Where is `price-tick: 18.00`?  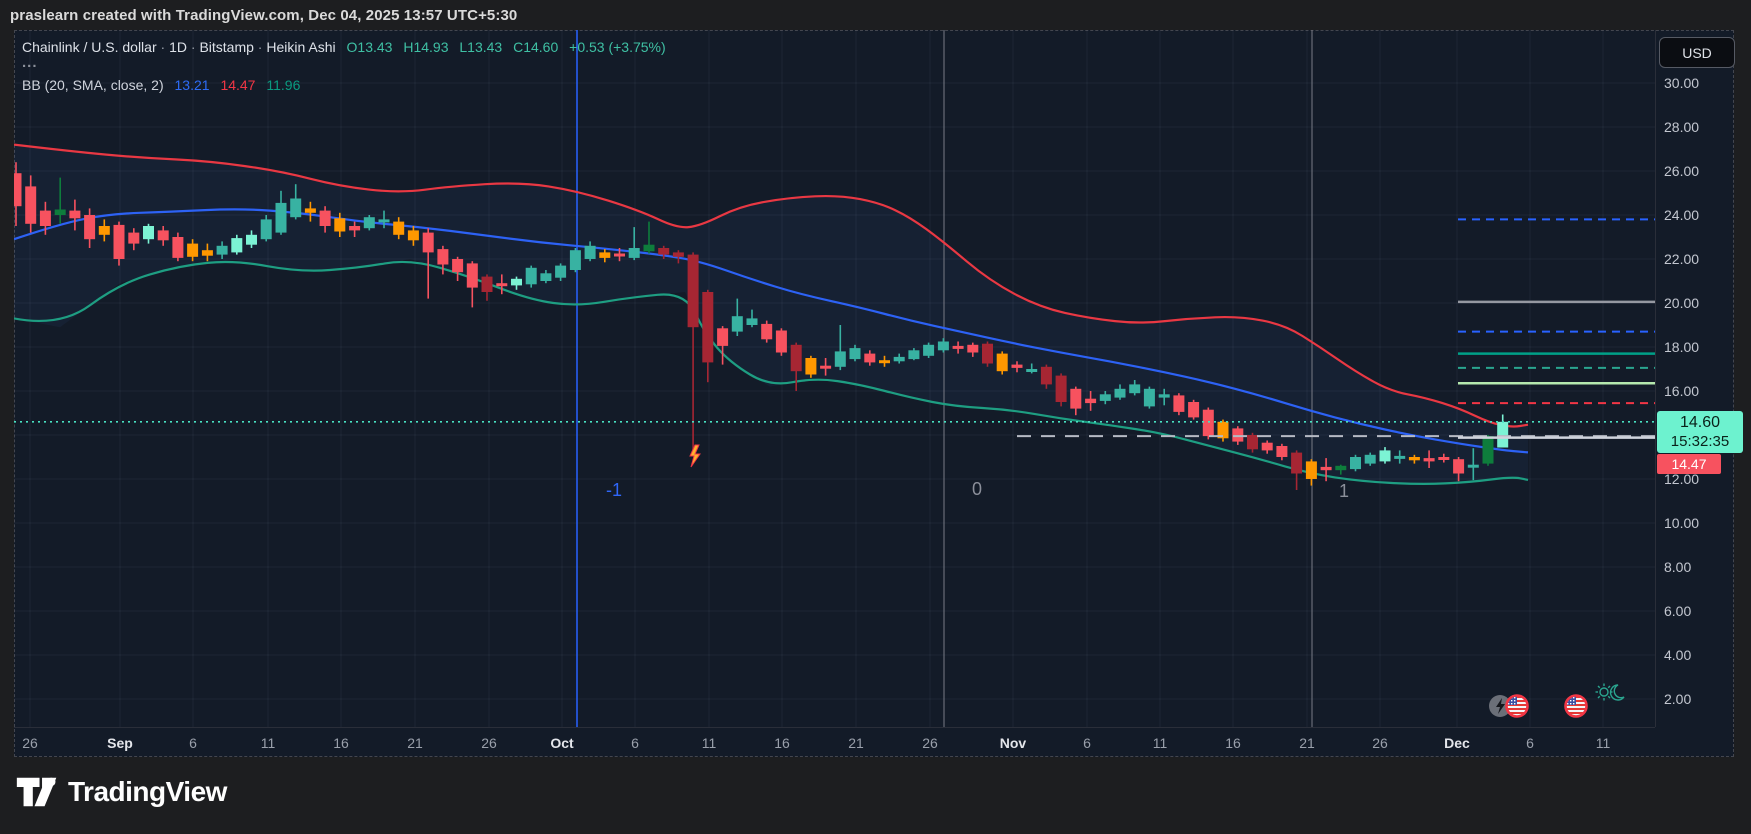 price-tick: 18.00 is located at coordinates (1682, 347).